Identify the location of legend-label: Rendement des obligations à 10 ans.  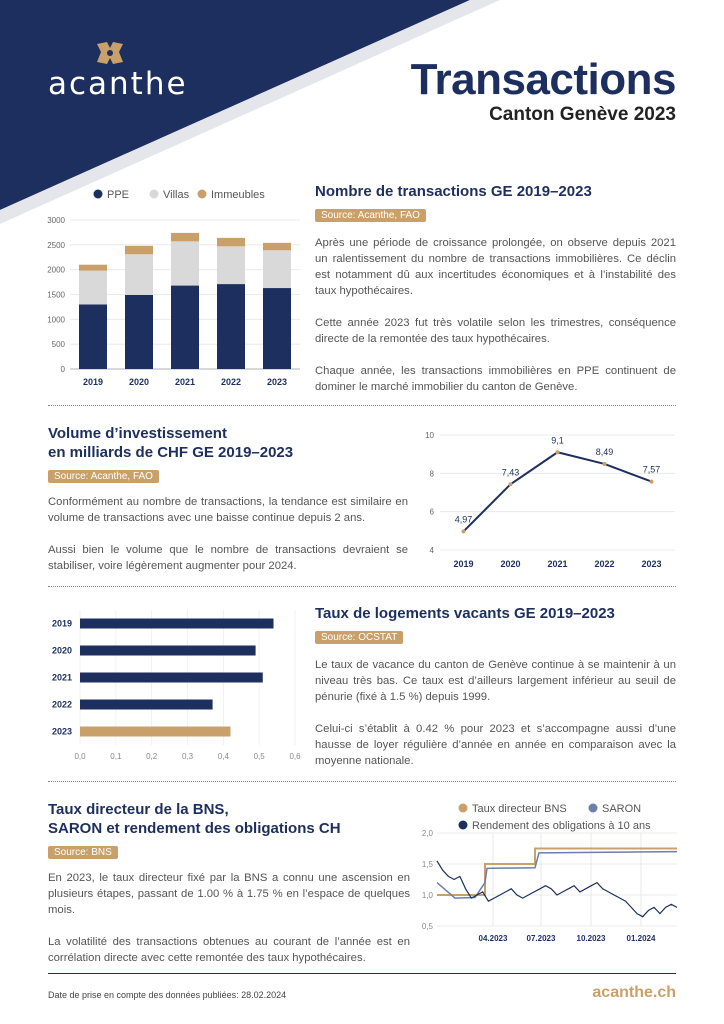
(561, 826).